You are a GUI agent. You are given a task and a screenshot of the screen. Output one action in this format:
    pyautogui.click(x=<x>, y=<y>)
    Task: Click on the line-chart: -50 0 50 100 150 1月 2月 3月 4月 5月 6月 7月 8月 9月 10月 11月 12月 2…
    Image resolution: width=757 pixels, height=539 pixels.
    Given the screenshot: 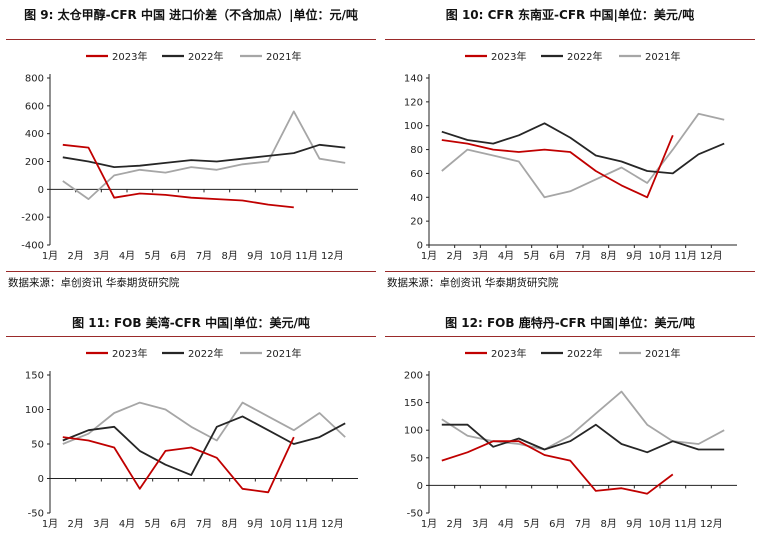 What is the action you would take?
    pyautogui.click(x=191, y=438)
    